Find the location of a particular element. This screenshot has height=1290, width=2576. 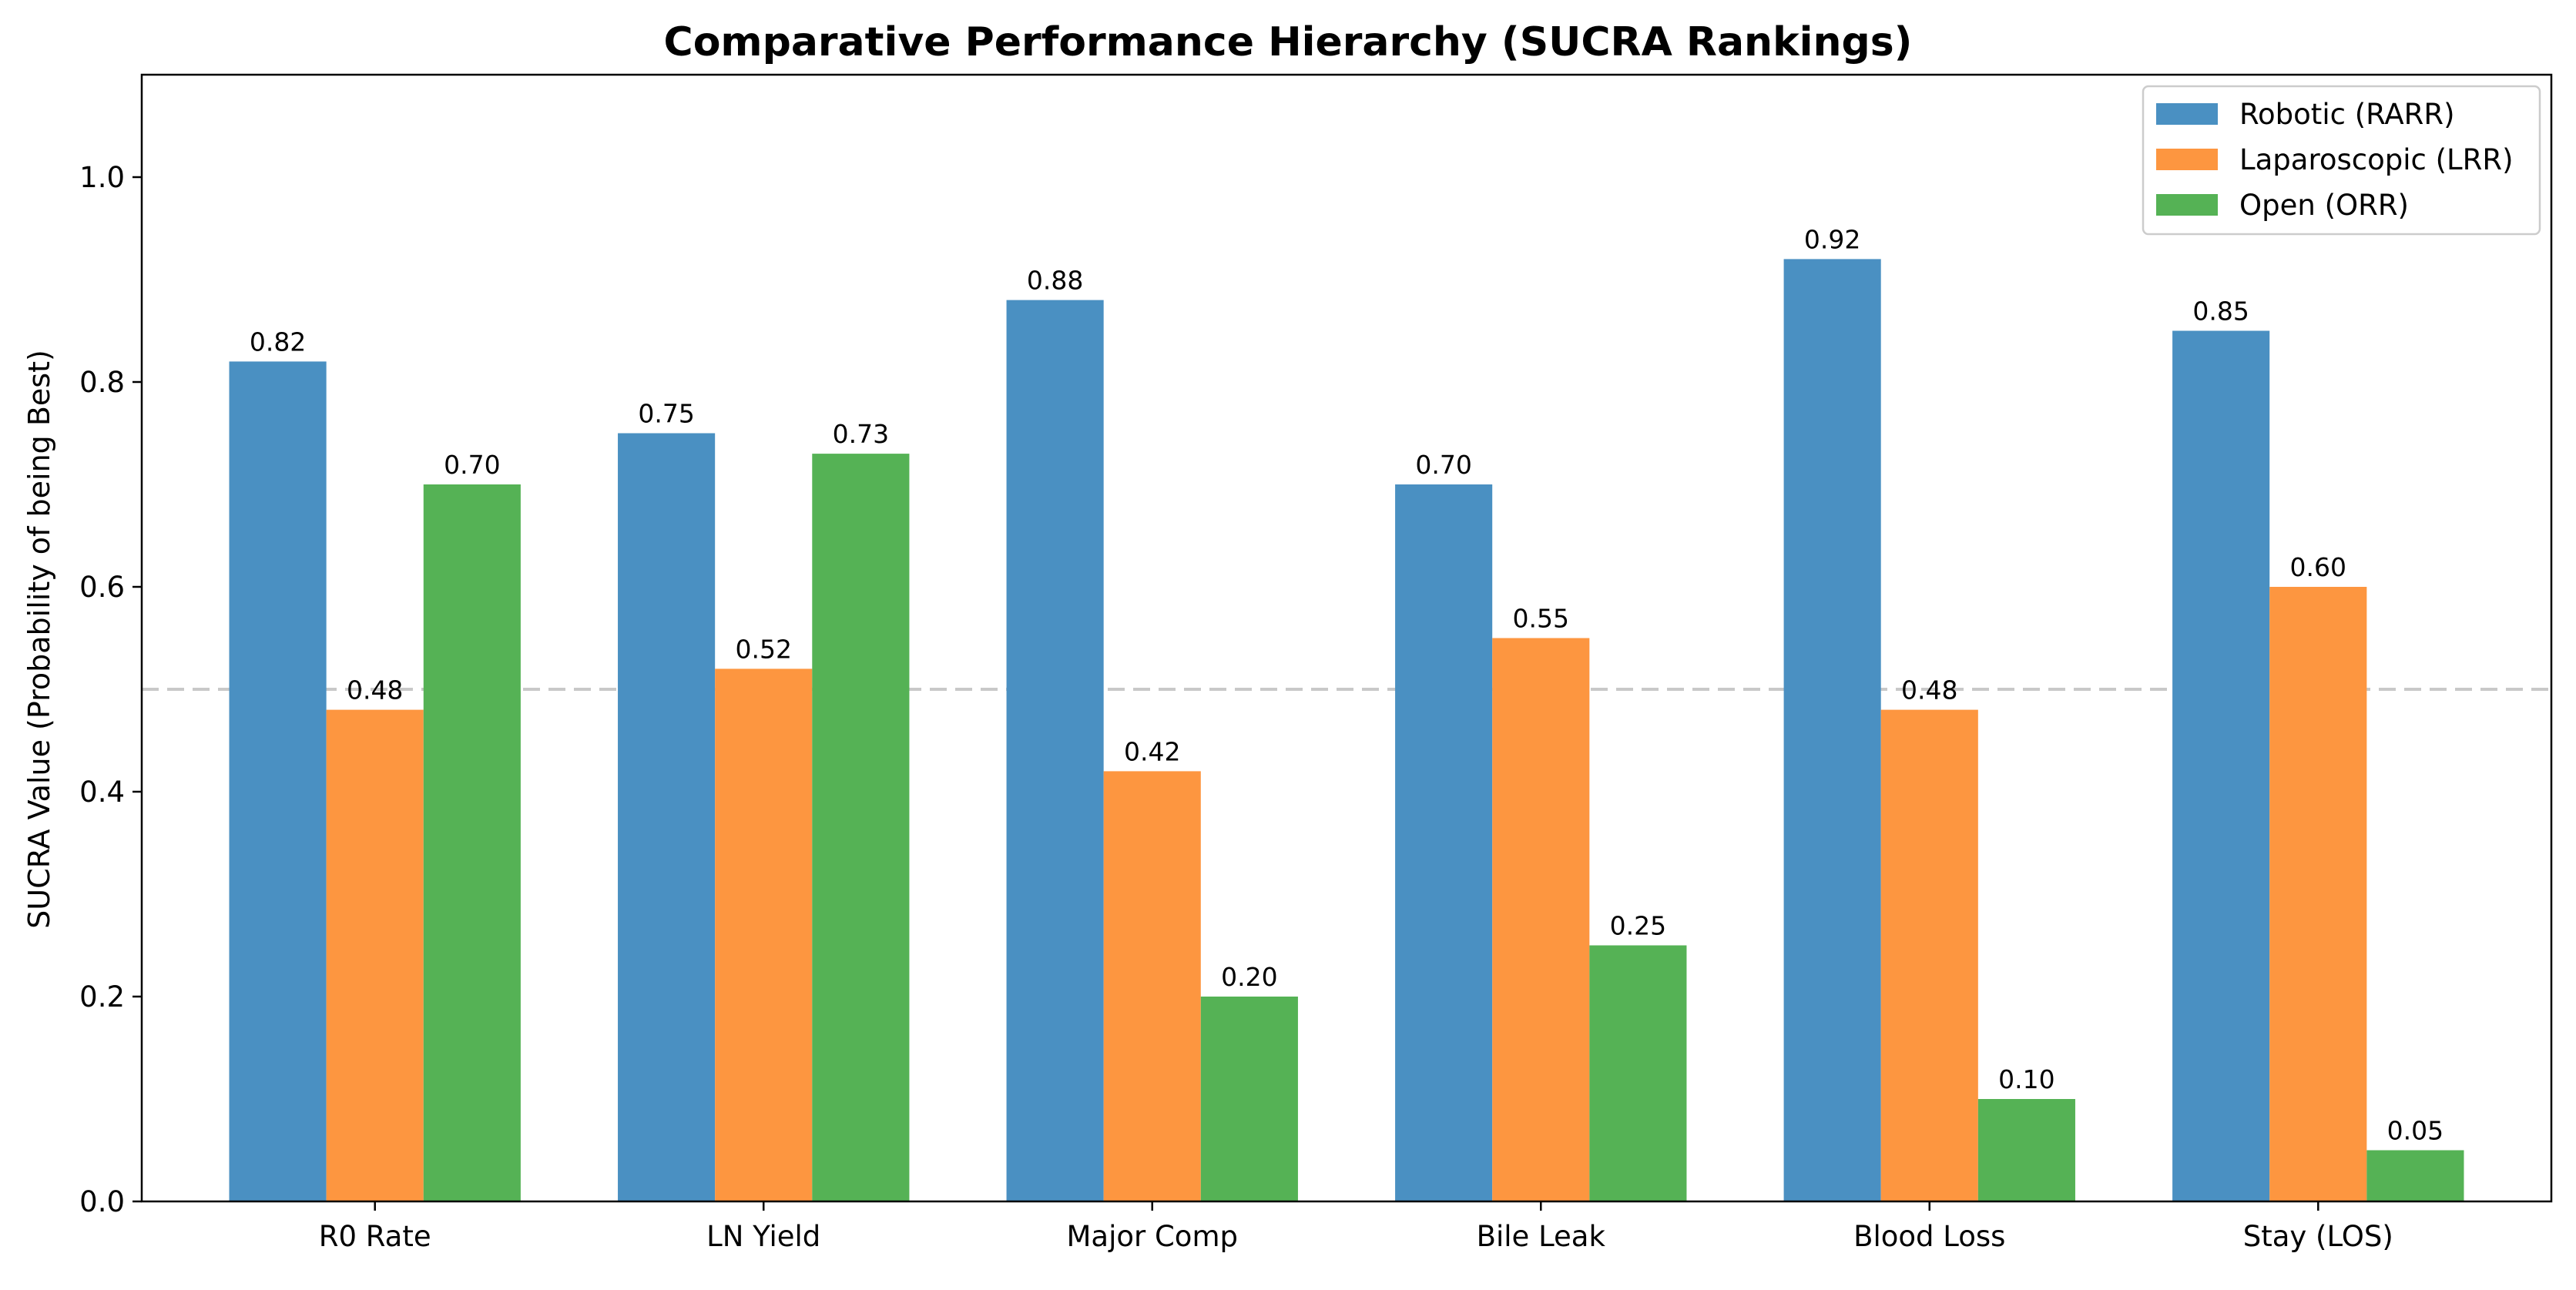

data-label: 0.20 is located at coordinates (1249, 977).